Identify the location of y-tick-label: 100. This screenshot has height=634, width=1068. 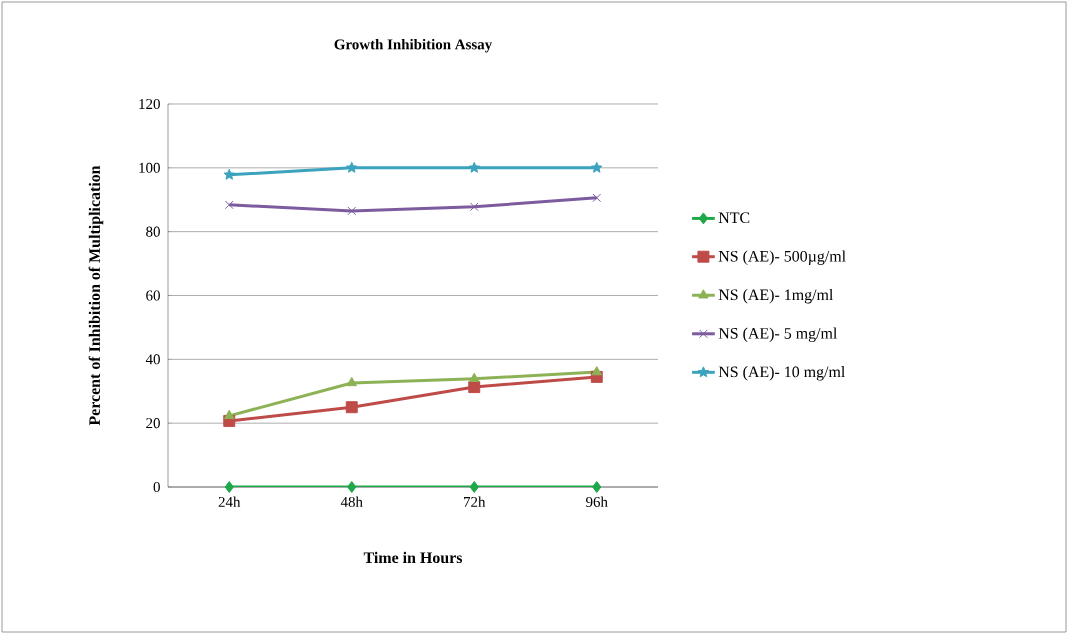
(149, 167).